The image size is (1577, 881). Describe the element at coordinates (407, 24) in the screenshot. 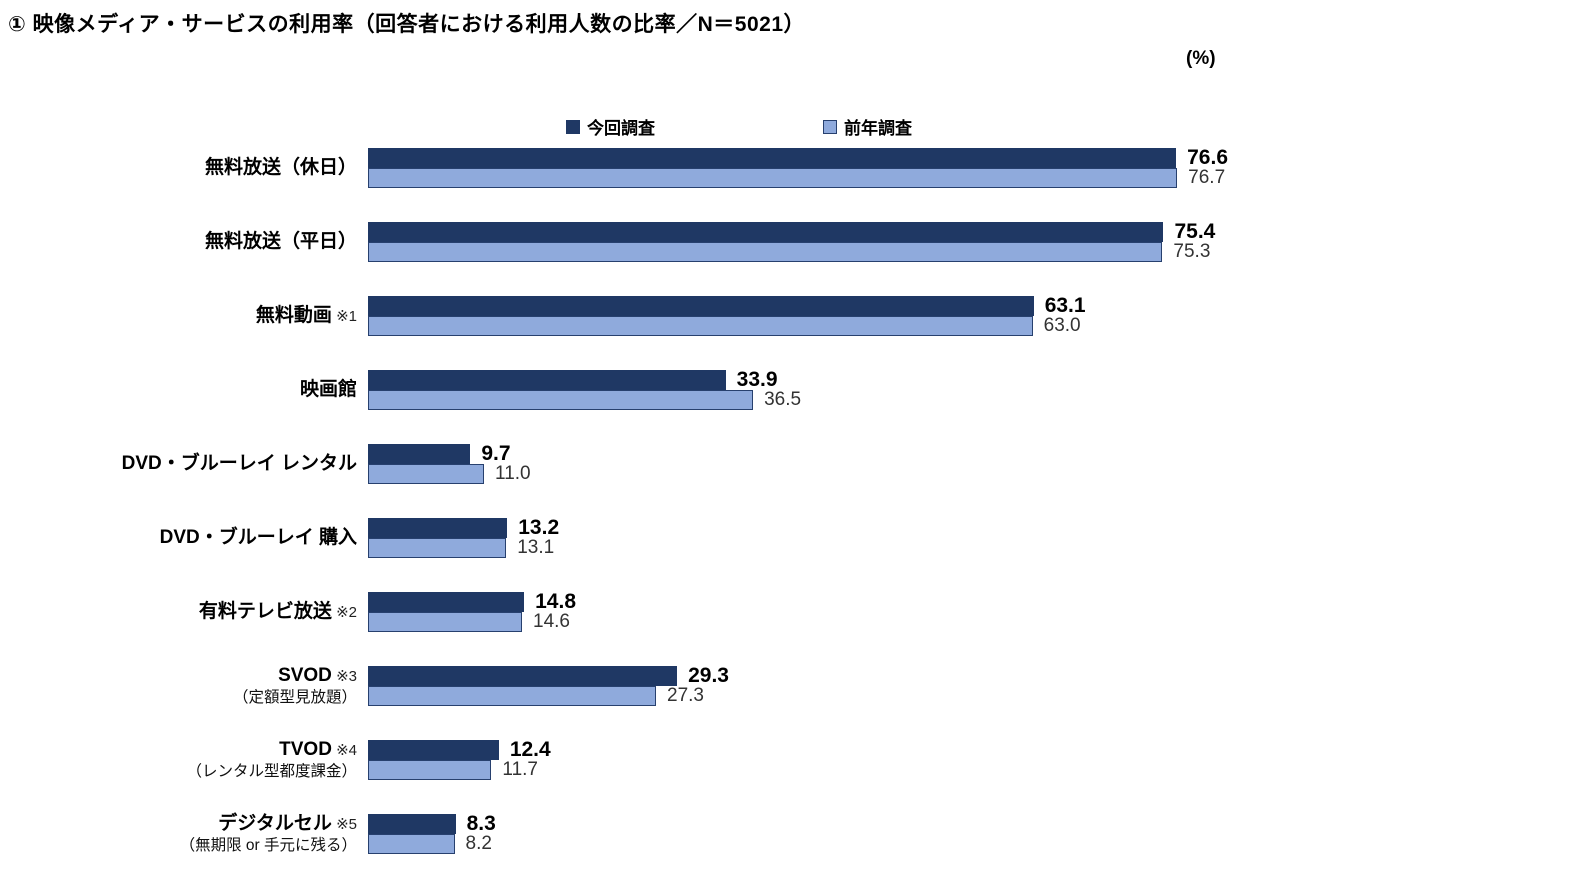

I see `page-title: ① 映像メディア・サービスの利用率（回答者における利用人数の比率／N＝5021）` at that location.